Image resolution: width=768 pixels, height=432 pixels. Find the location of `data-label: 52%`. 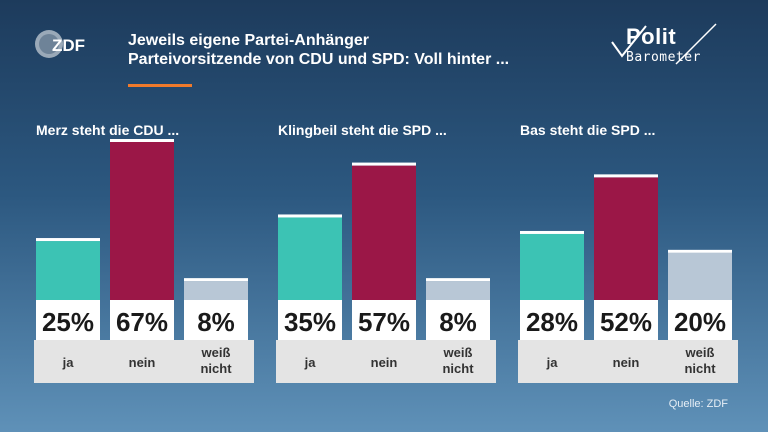

data-label: 52% is located at coordinates (626, 322).